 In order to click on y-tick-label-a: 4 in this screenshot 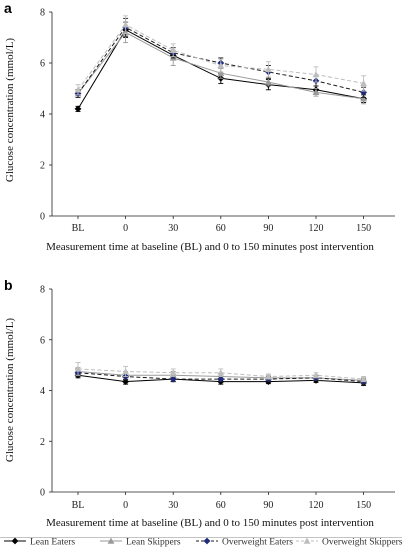, I will do `click(42, 115)`.